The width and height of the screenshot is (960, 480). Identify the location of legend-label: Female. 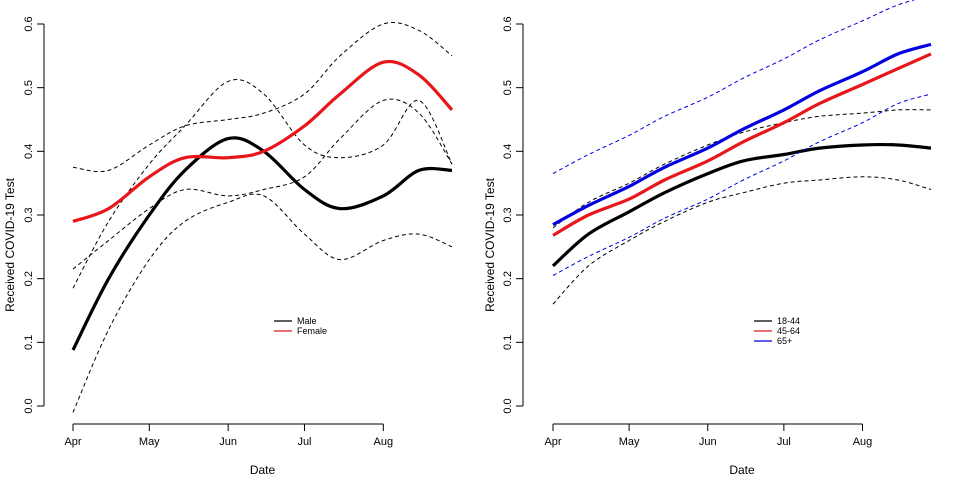
(312, 331).